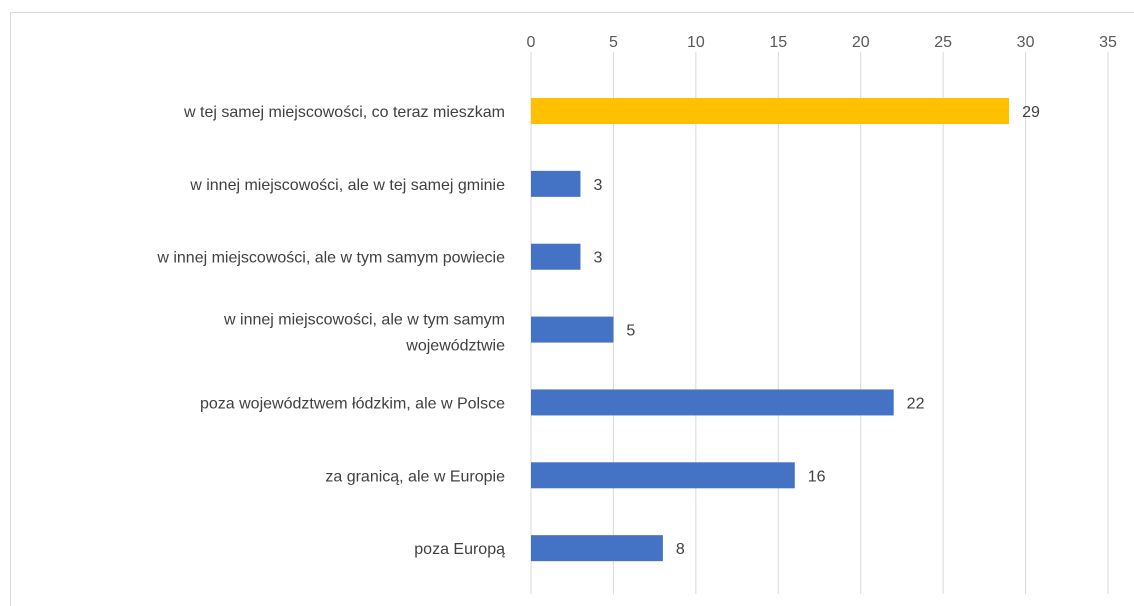 This screenshot has height=606, width=1134. What do you see at coordinates (415, 476) in the screenshot?
I see `category-label: za granicą, ale w Europie` at bounding box center [415, 476].